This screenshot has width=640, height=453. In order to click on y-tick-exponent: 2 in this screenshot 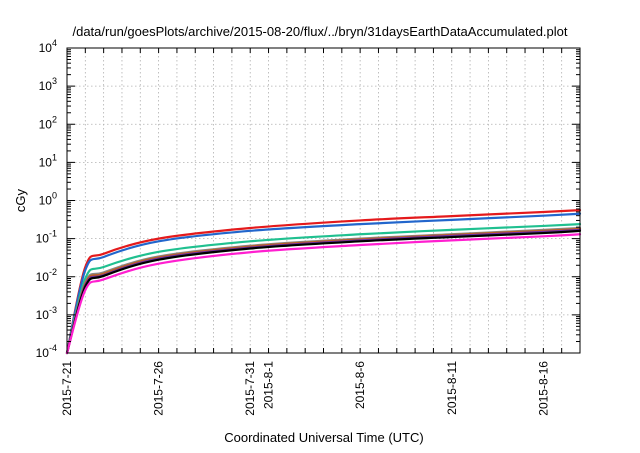, I will do `click(54, 119)`.